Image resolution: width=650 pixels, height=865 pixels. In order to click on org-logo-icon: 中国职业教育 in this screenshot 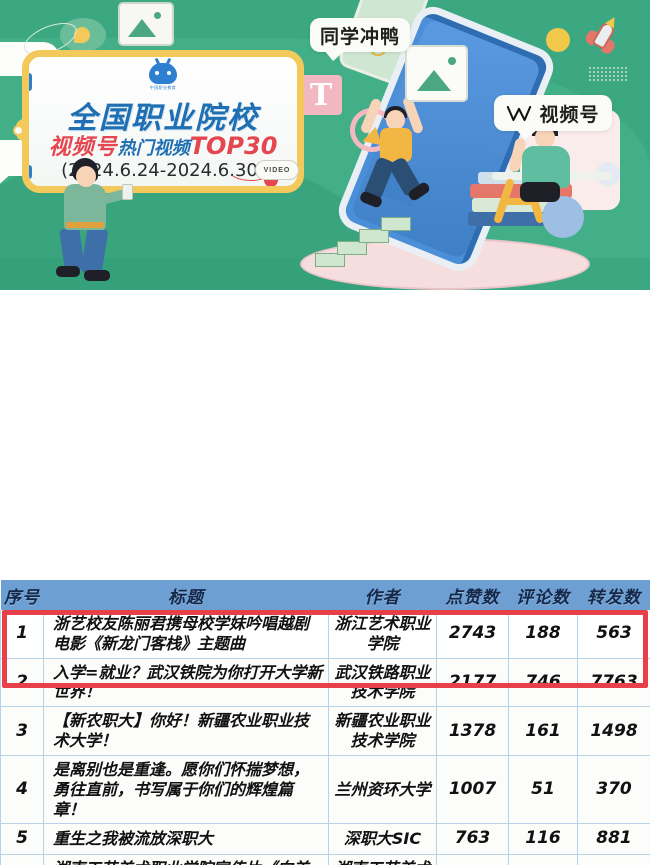, I will do `click(163, 78)`.